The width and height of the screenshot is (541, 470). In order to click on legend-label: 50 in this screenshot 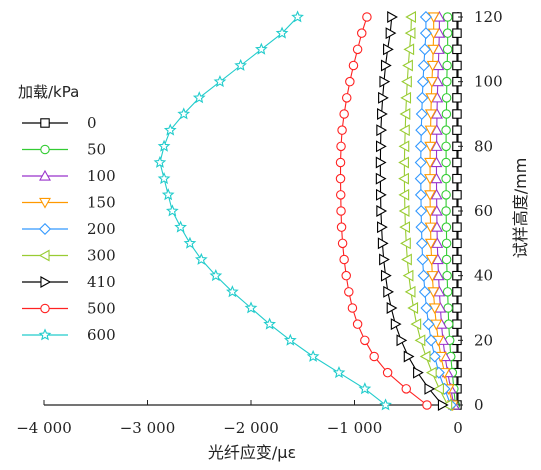, I will do `click(96, 150)`.